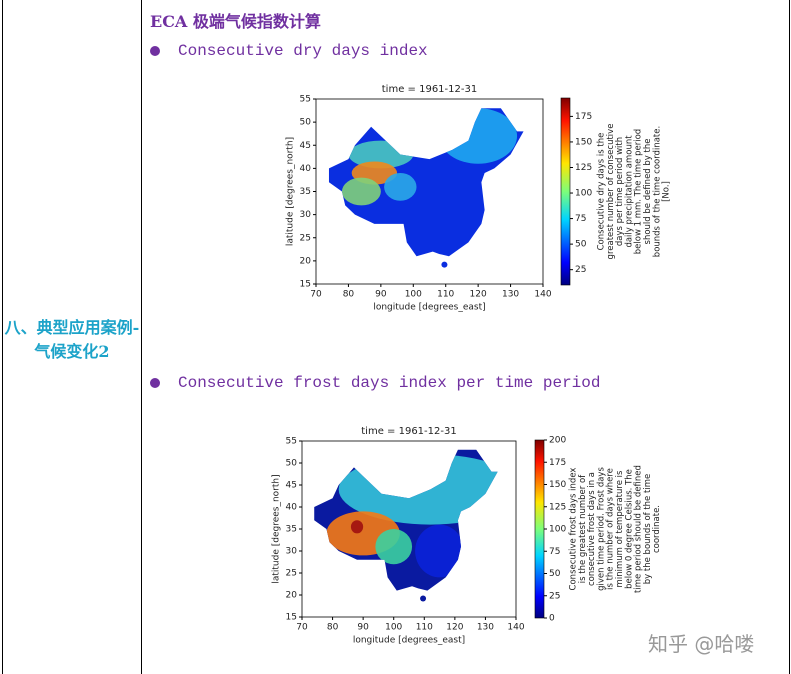 The width and height of the screenshot is (791, 674). I want to click on bullet: Consecutive dry days index, so click(289, 51).